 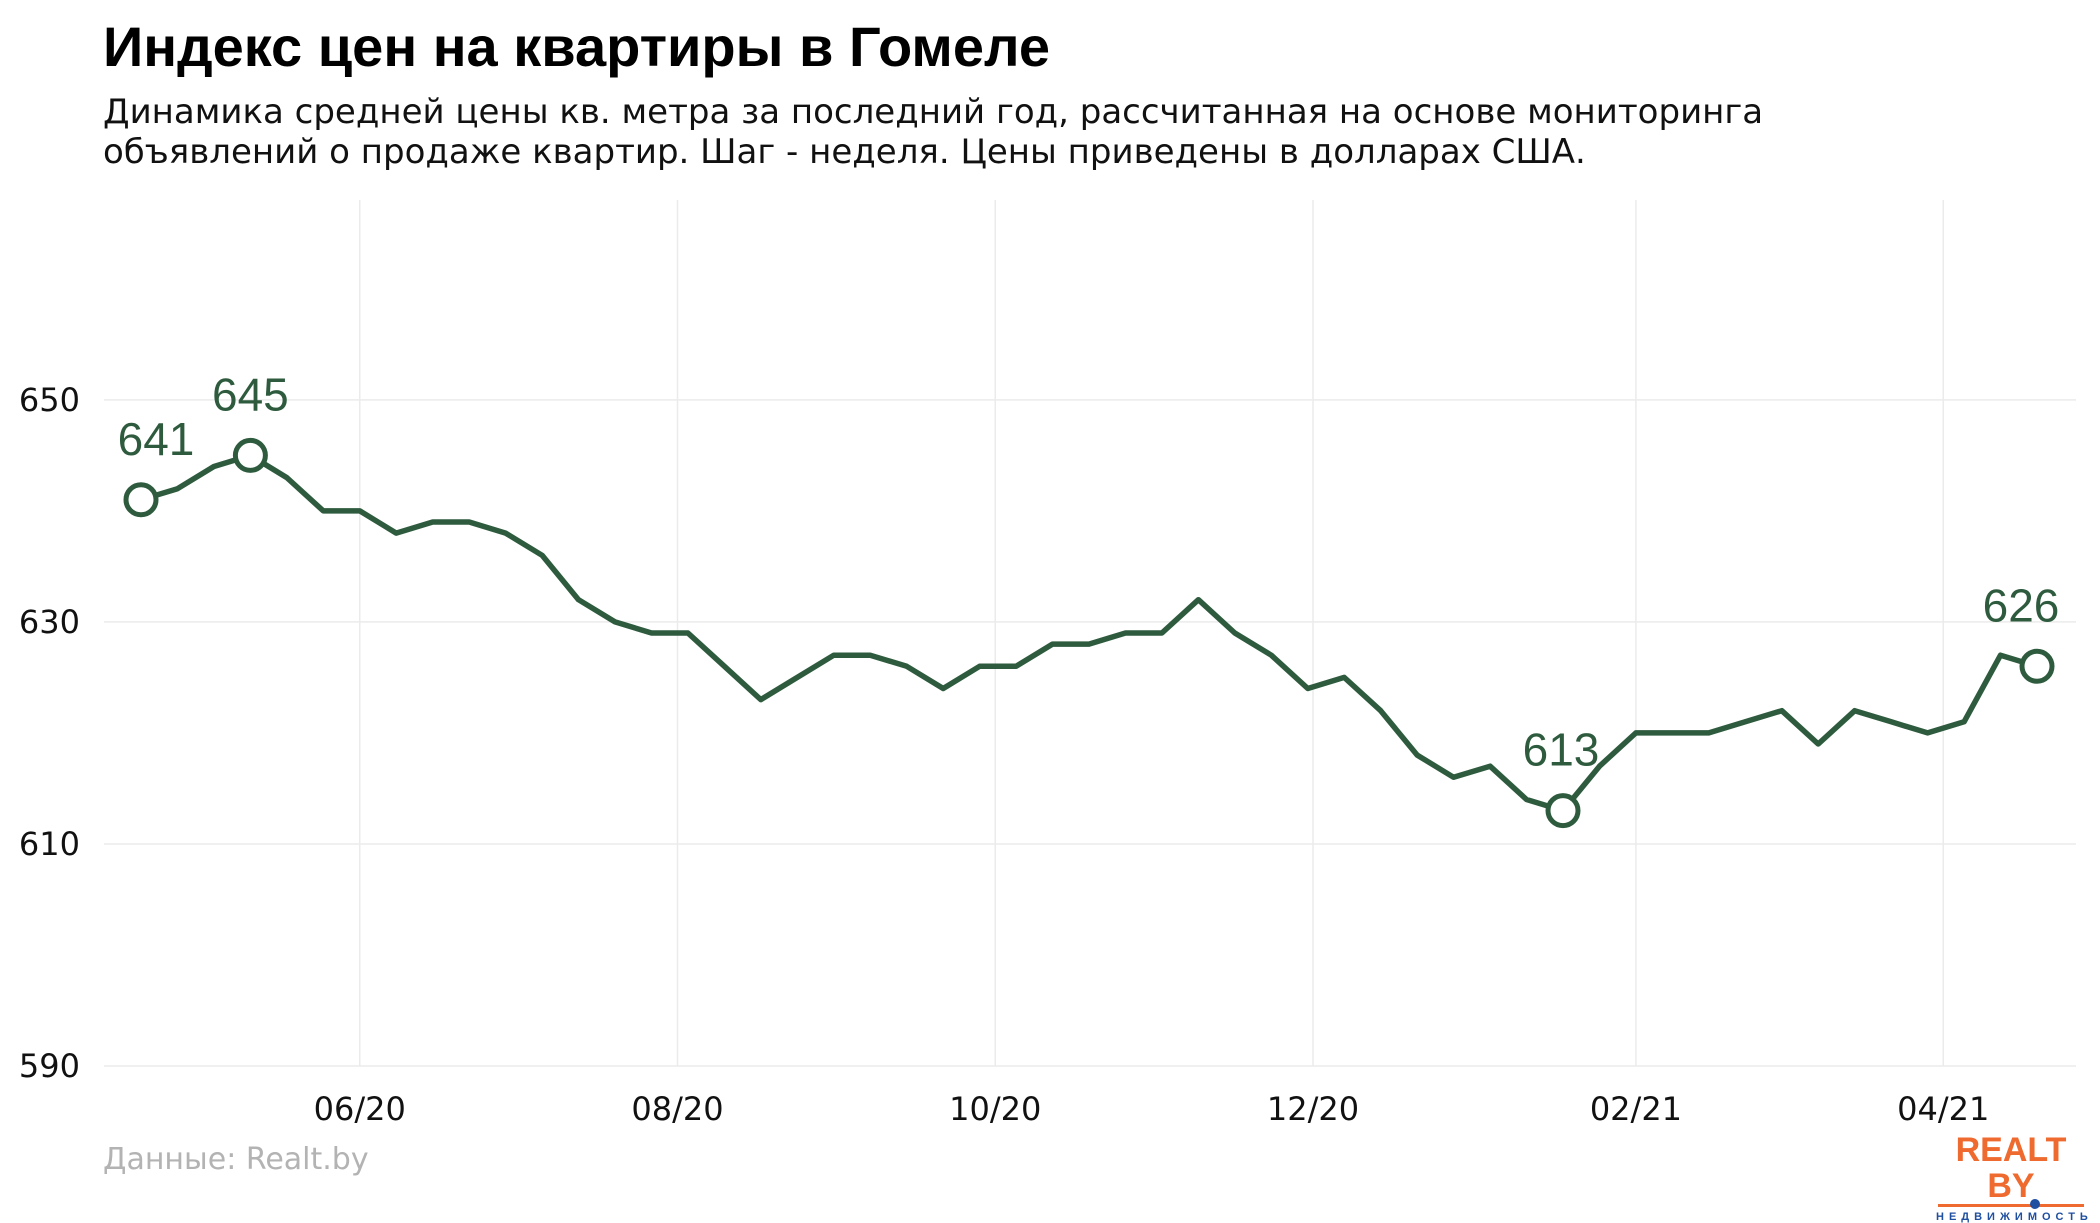 I want to click on chart-title: Индекс цен на квартиры в Гомеле, so click(x=576, y=46).